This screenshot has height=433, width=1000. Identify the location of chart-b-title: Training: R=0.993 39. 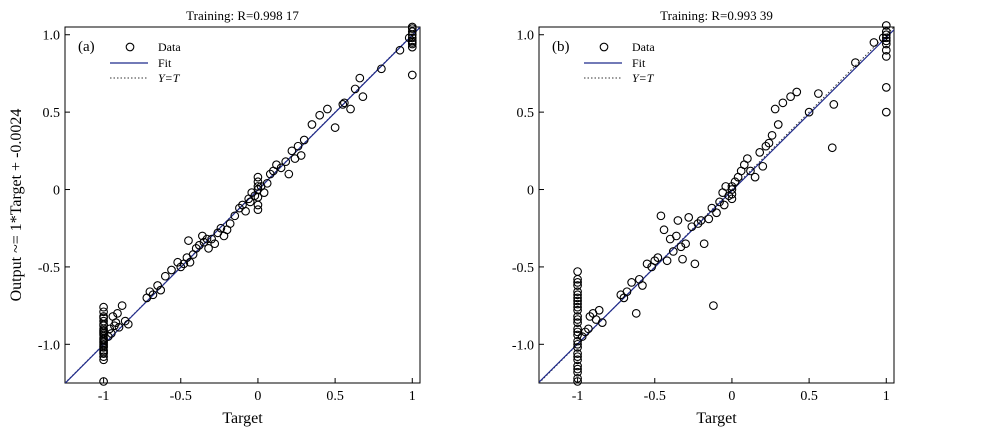
(716, 15).